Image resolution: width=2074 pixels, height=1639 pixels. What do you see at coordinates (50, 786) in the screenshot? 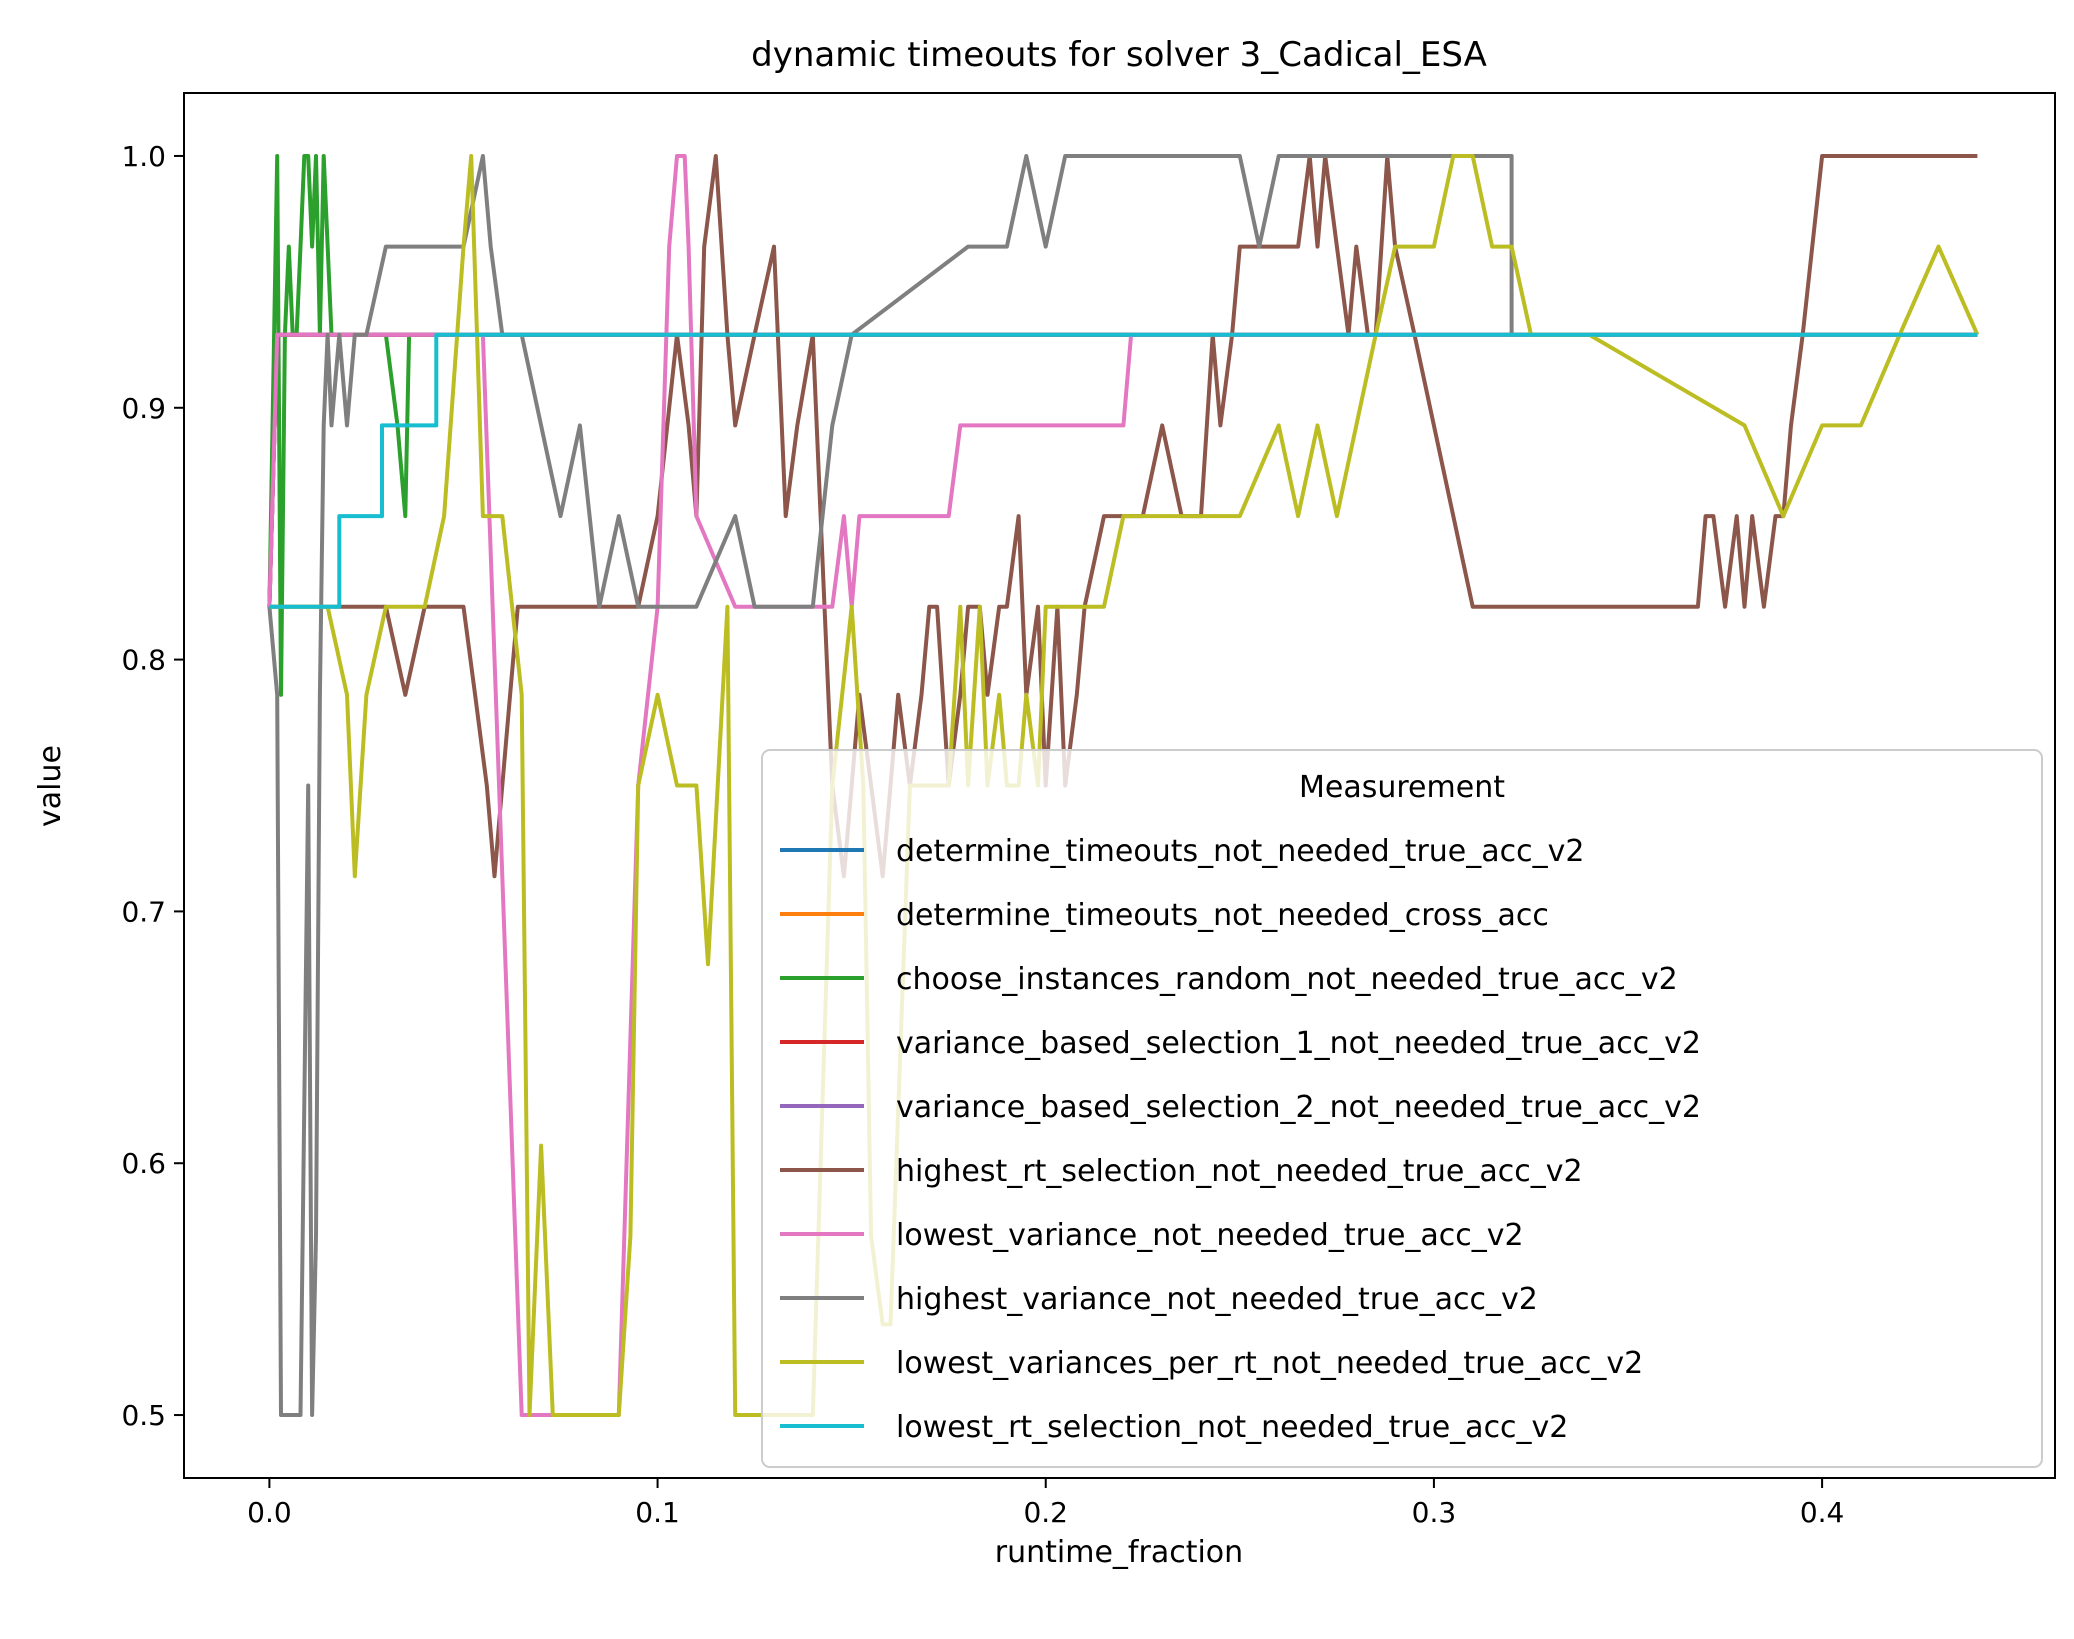
I see `y-axis-label: value` at bounding box center [50, 786].